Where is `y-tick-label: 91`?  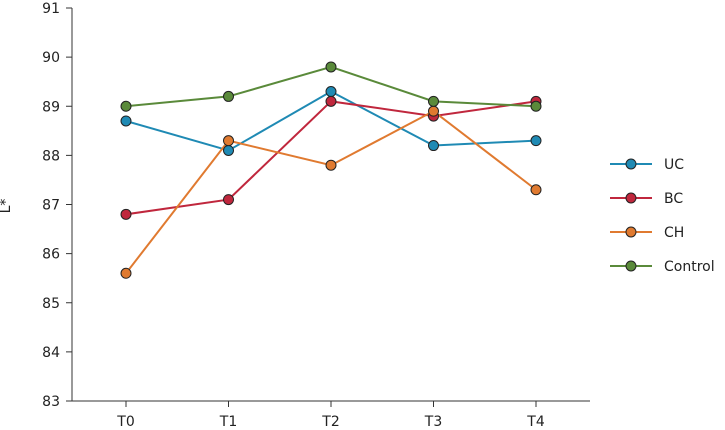 y-tick-label: 91 is located at coordinates (51, 9).